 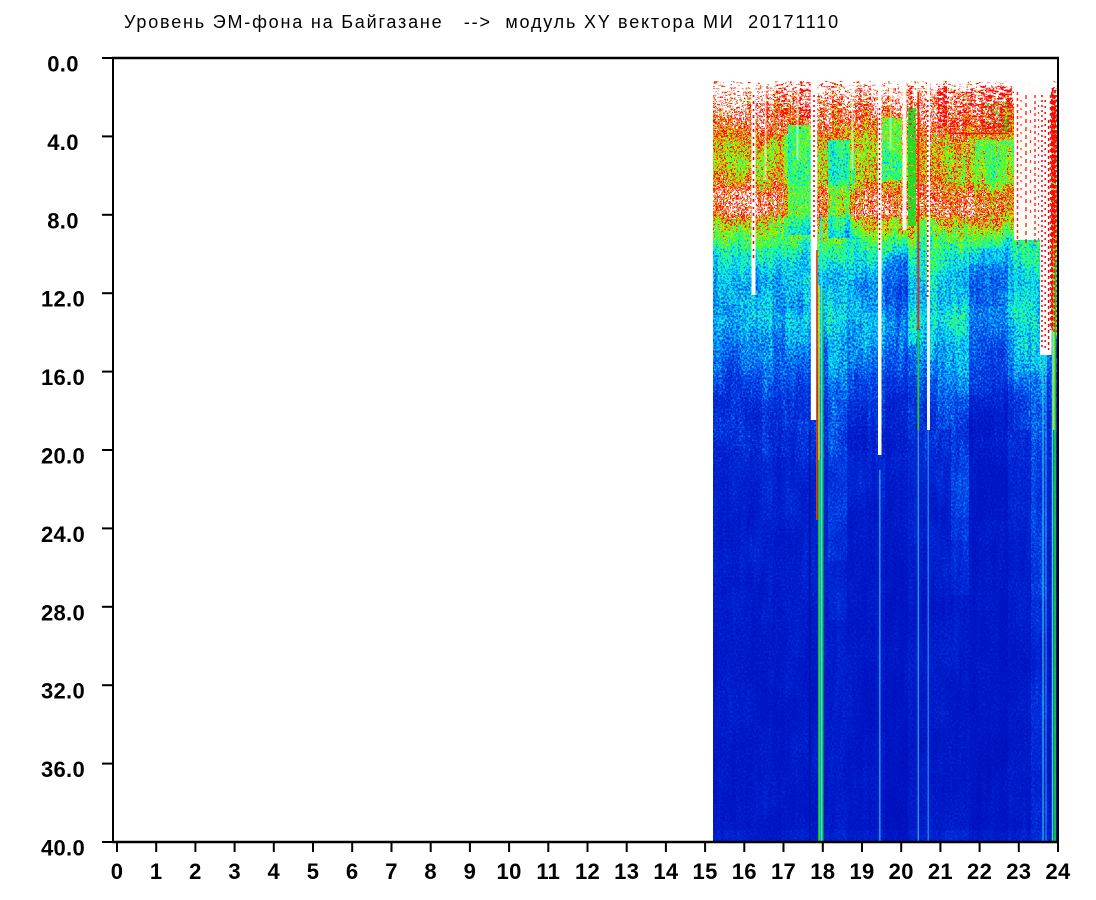 I want to click on svg-text: 20, so click(x=901, y=871).